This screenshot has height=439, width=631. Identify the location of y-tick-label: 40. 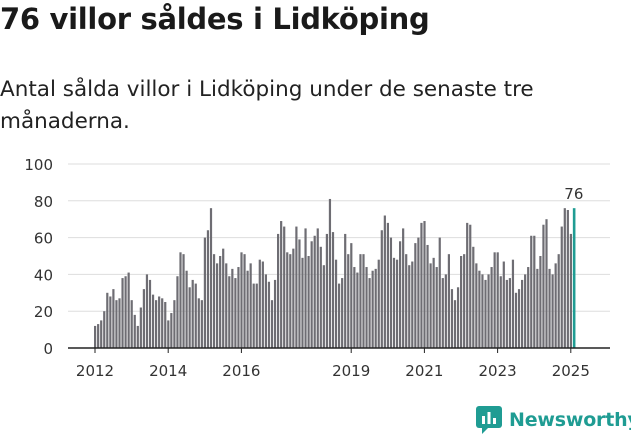
(43, 275).